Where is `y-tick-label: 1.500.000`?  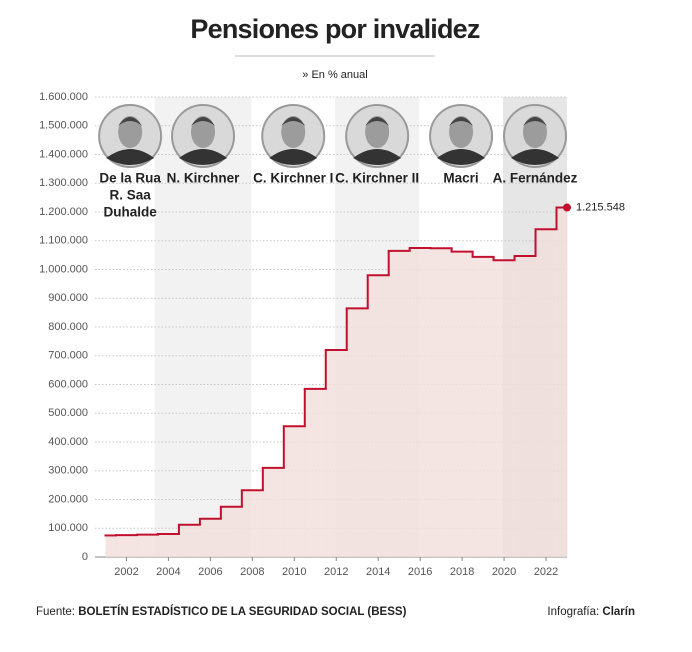 y-tick-label: 1.500.000 is located at coordinates (63, 126).